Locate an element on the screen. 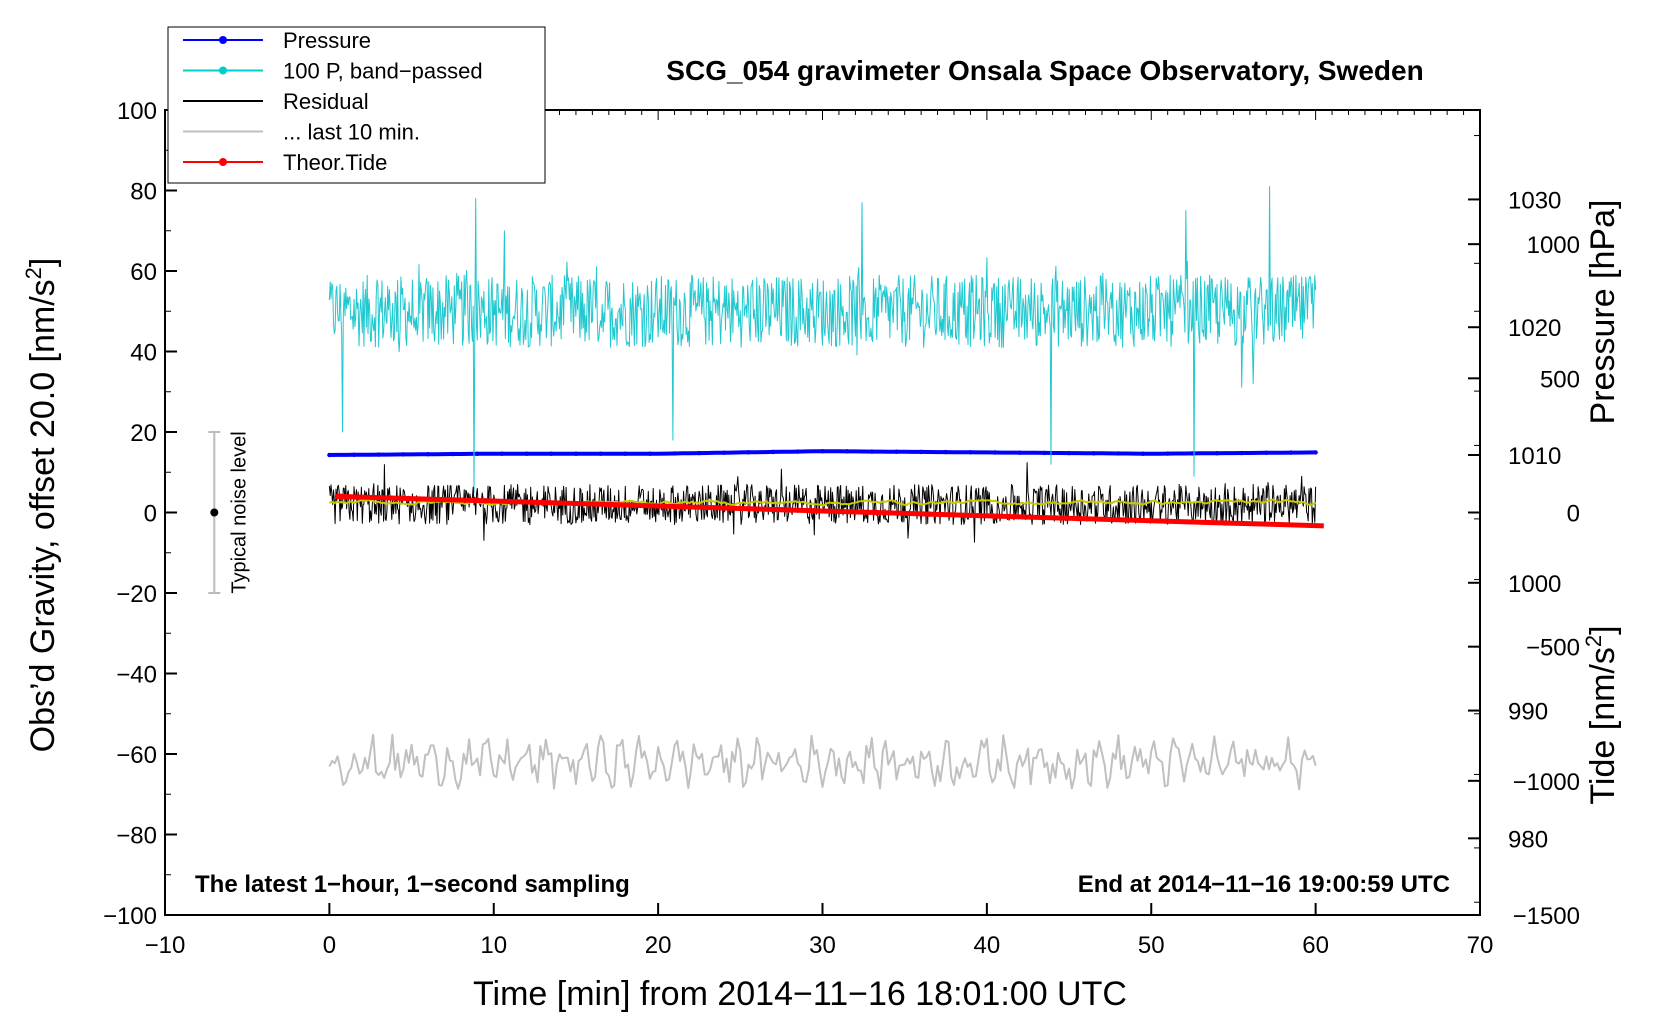 Image resolution: width=1660 pixels, height=1020 pixels. noise-level-label: Typical noise level is located at coordinates (239, 512).